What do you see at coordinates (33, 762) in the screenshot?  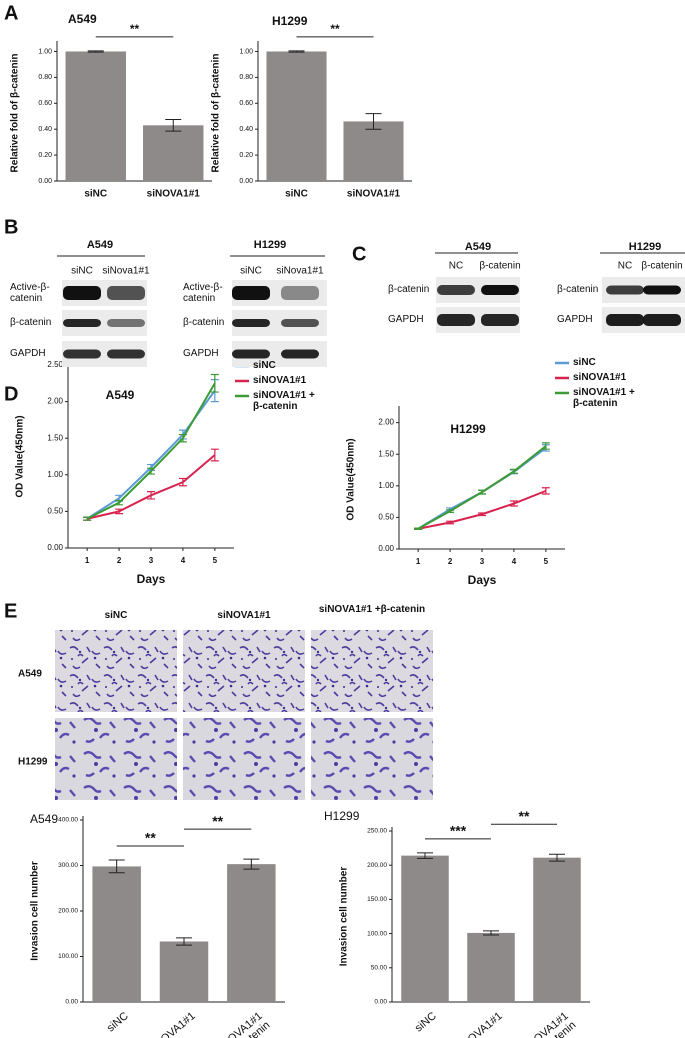 I see `micrograph-row-label: H1299` at bounding box center [33, 762].